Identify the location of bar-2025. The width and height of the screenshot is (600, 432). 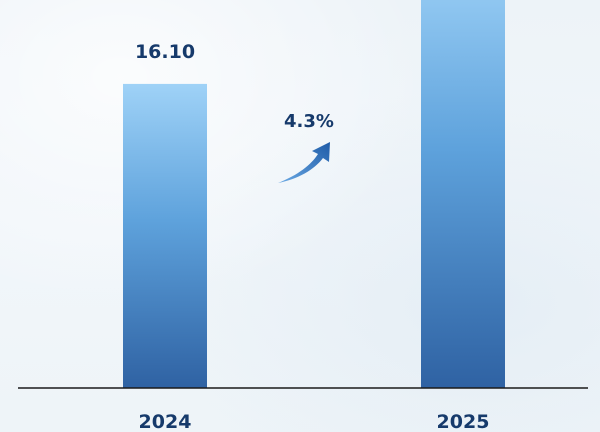
(463, 194).